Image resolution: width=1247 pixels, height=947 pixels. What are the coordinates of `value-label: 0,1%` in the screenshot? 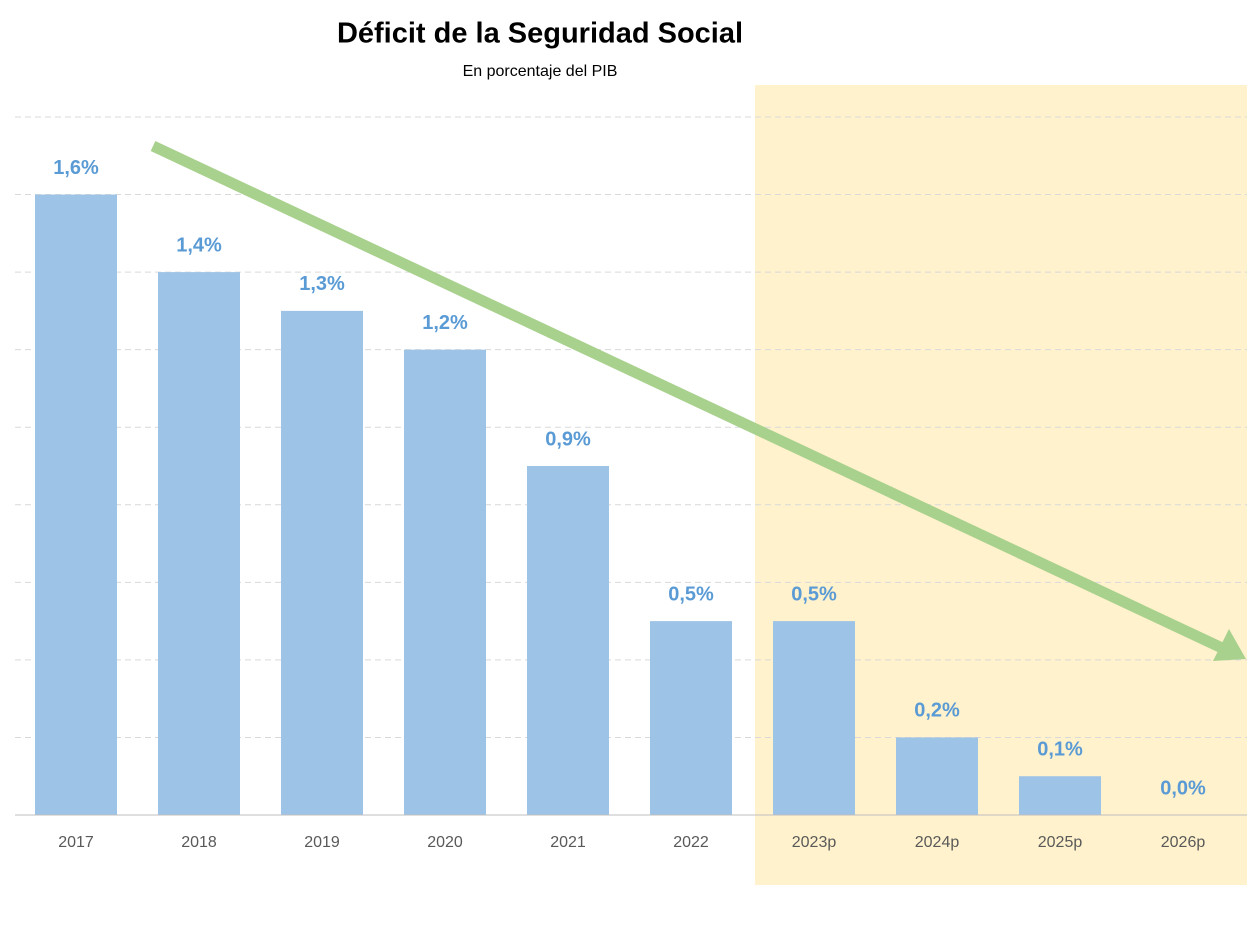 It's located at (1060, 750).